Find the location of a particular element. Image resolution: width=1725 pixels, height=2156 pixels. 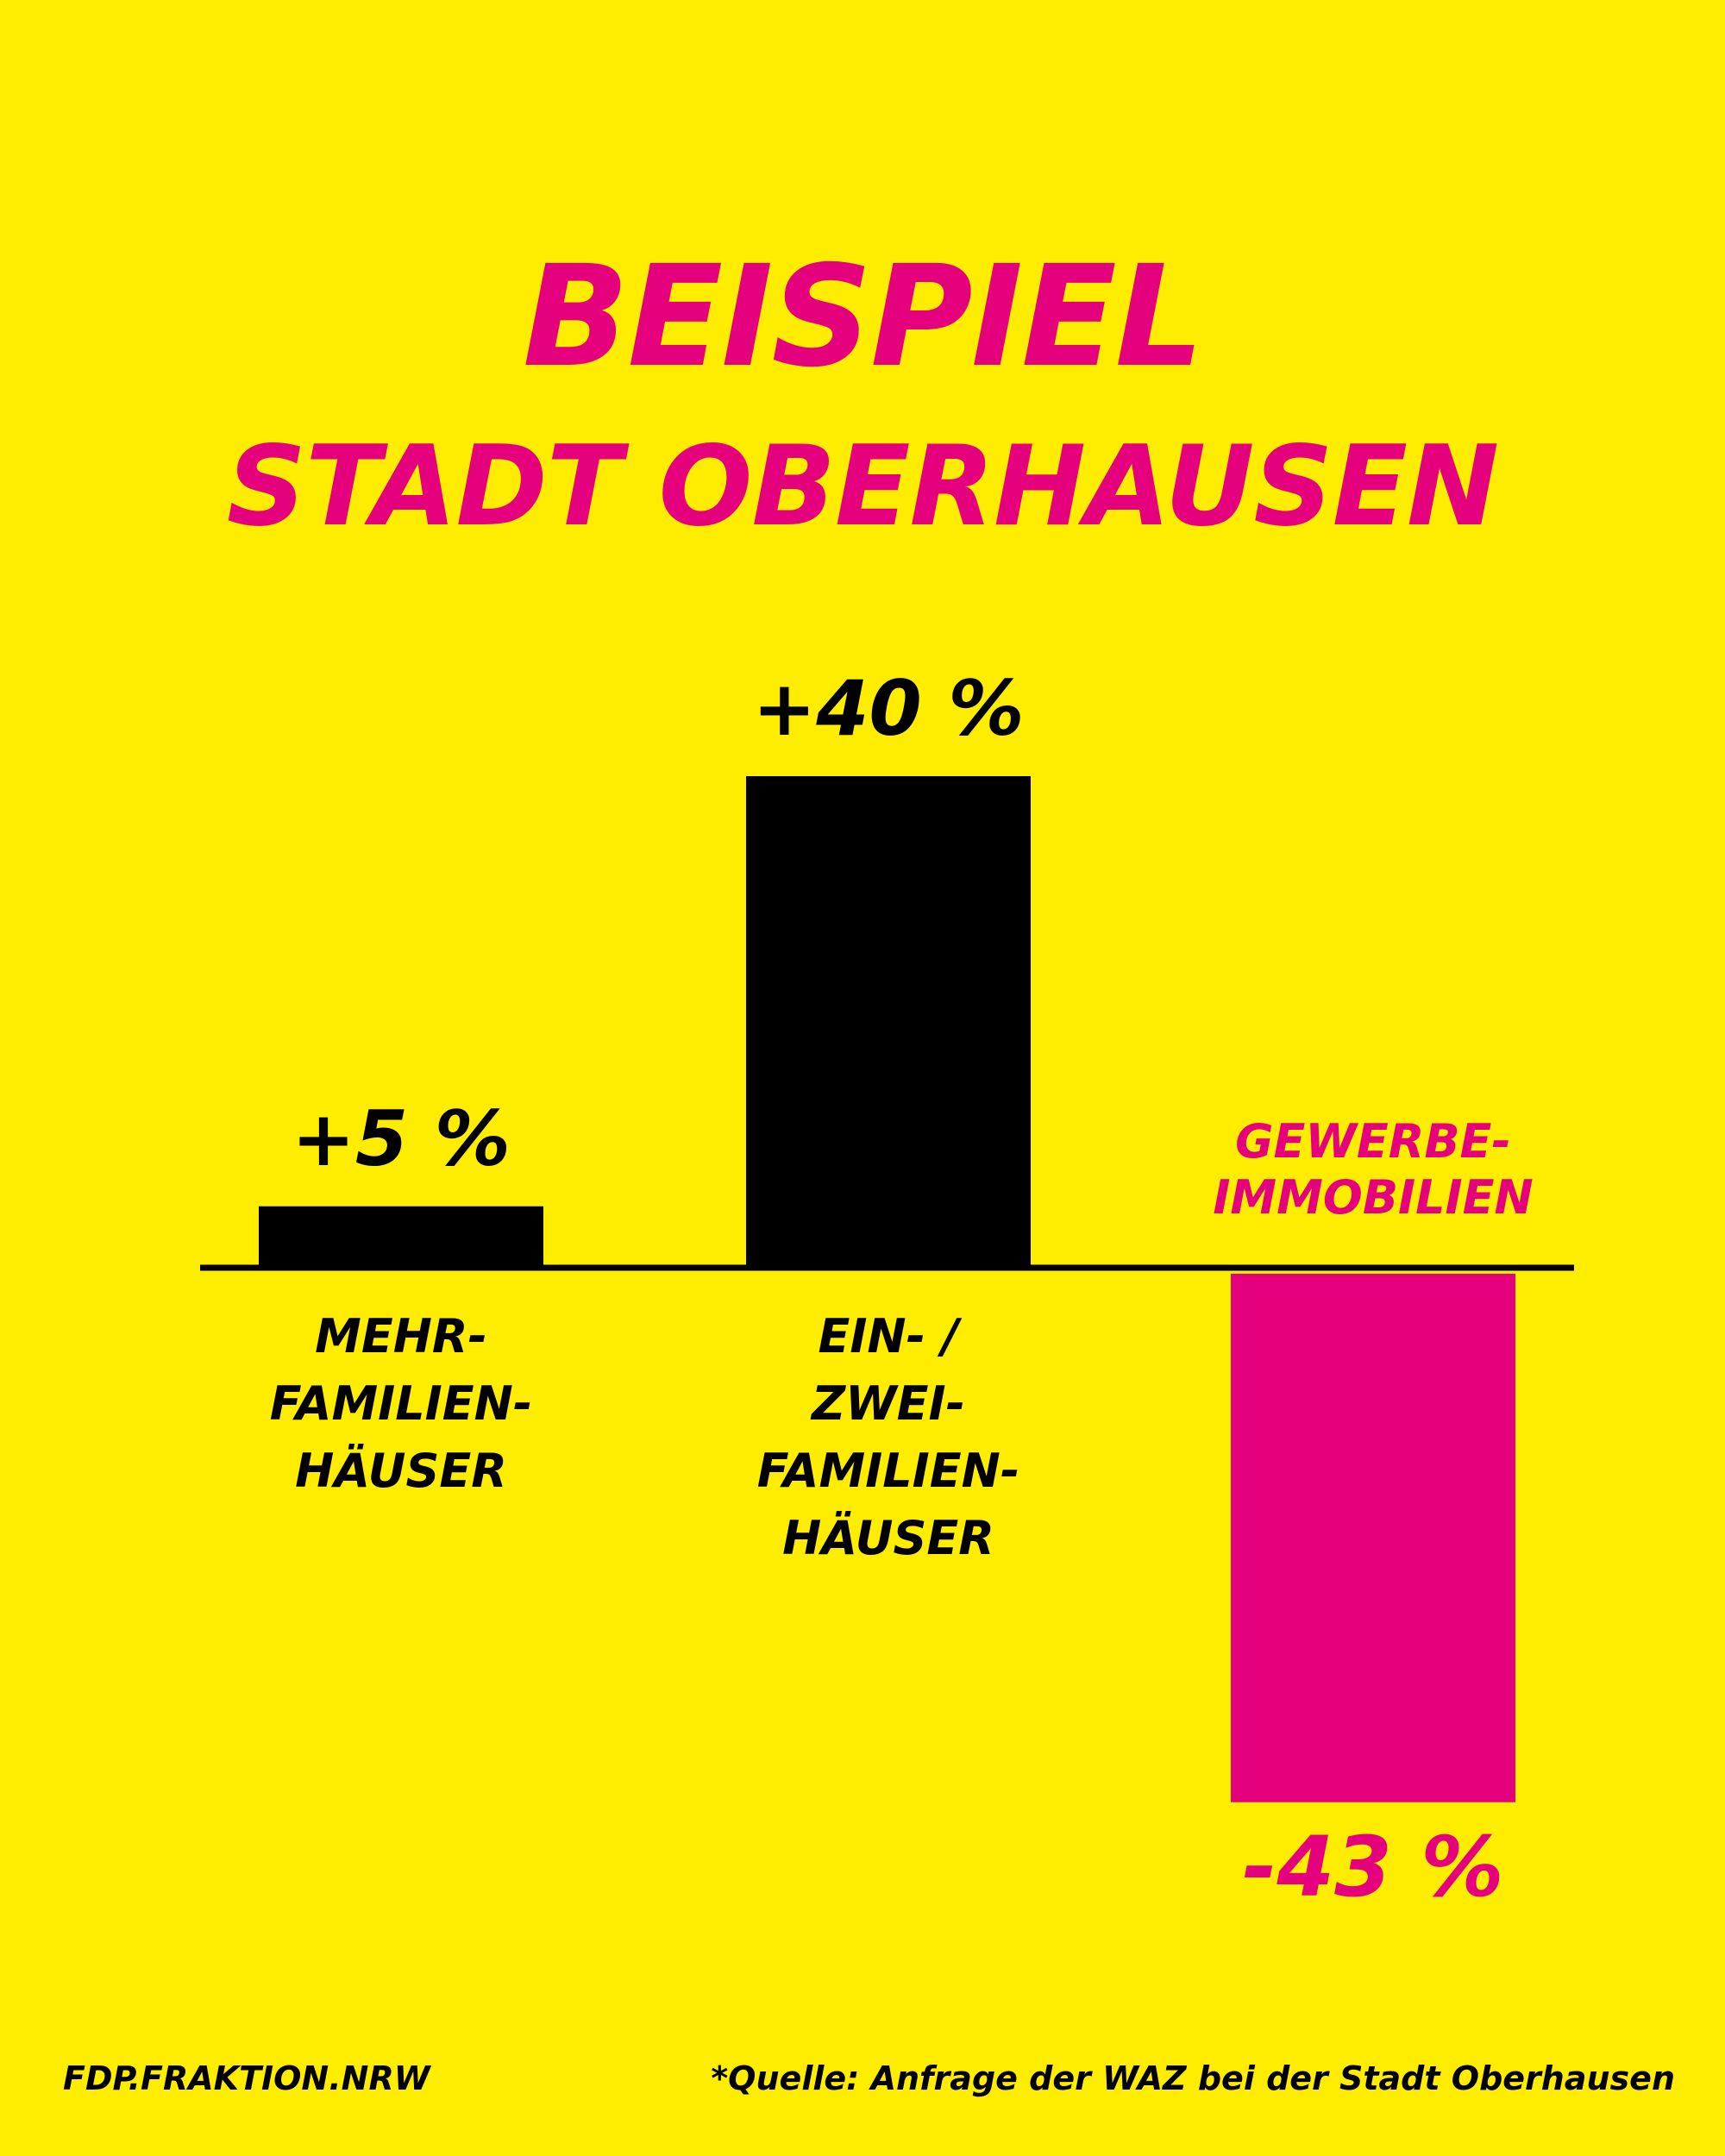

footer-brand: FDP.FRAKTION.NRW is located at coordinates (247, 2078).